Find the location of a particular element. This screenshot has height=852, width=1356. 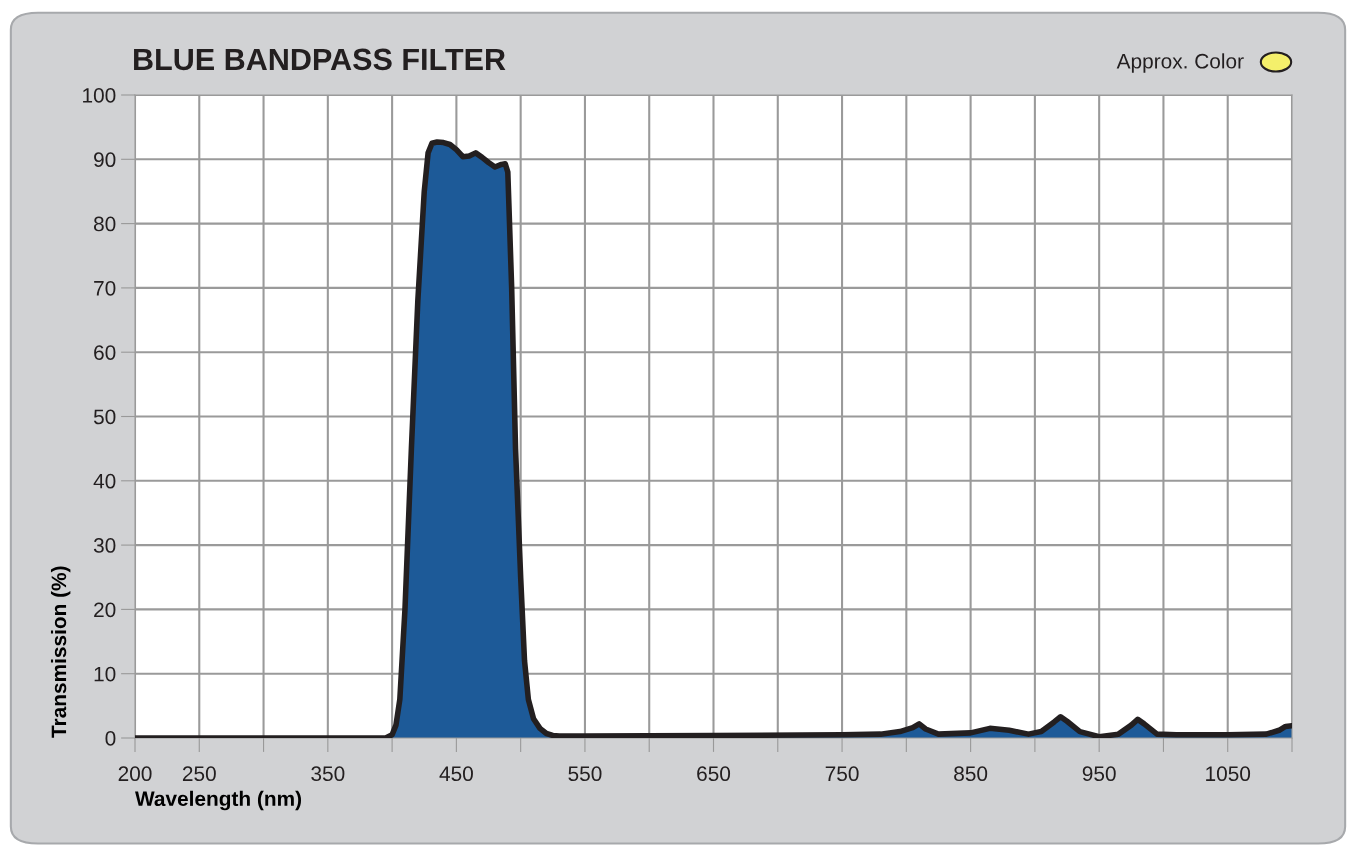

y-tick-label: 0 is located at coordinates (110, 738).